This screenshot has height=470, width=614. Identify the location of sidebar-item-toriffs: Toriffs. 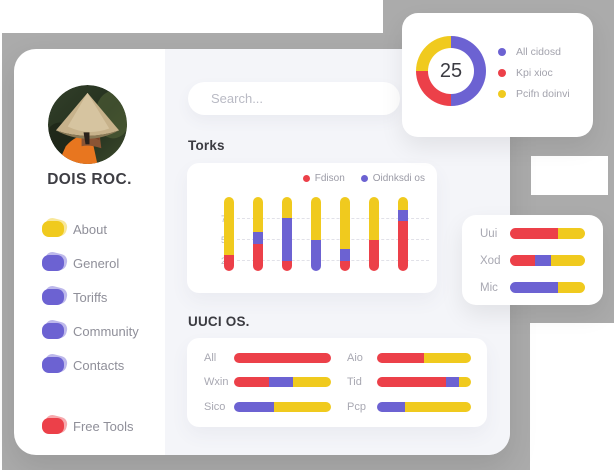
(90, 296).